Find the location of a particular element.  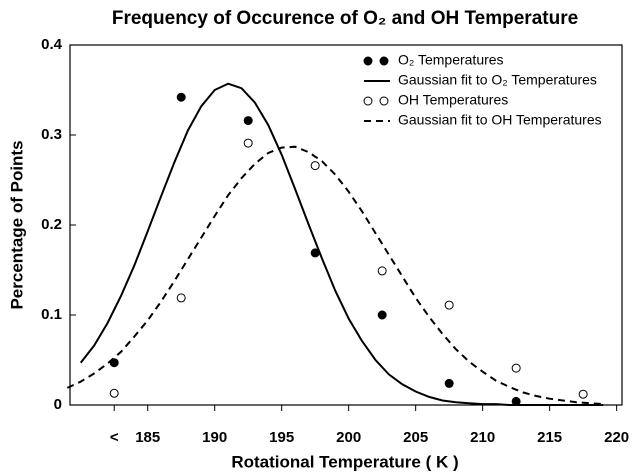

legend-label: Gaussian fit to O₂ Temperatures is located at coordinates (497, 80).